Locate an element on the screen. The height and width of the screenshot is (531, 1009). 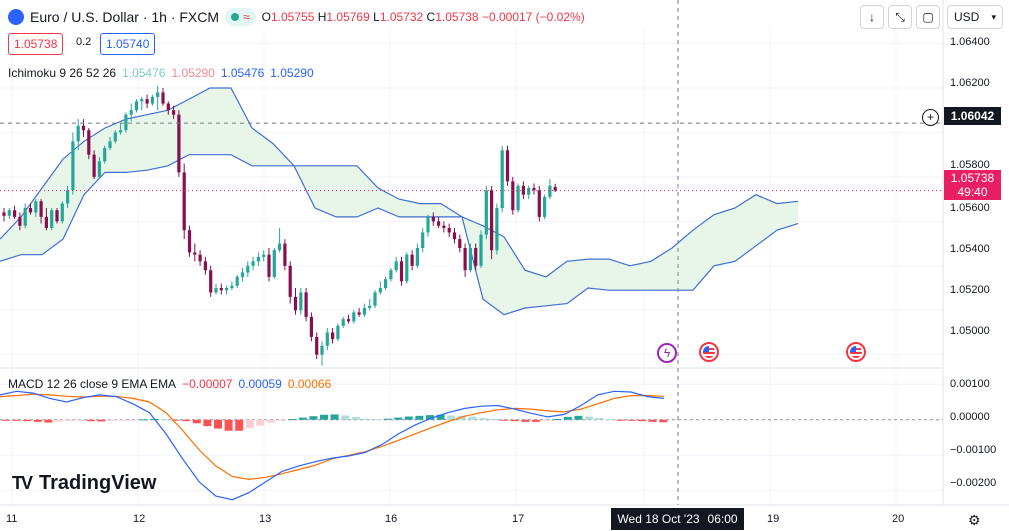
sell-price-button: 1.05738 is located at coordinates (36, 44).